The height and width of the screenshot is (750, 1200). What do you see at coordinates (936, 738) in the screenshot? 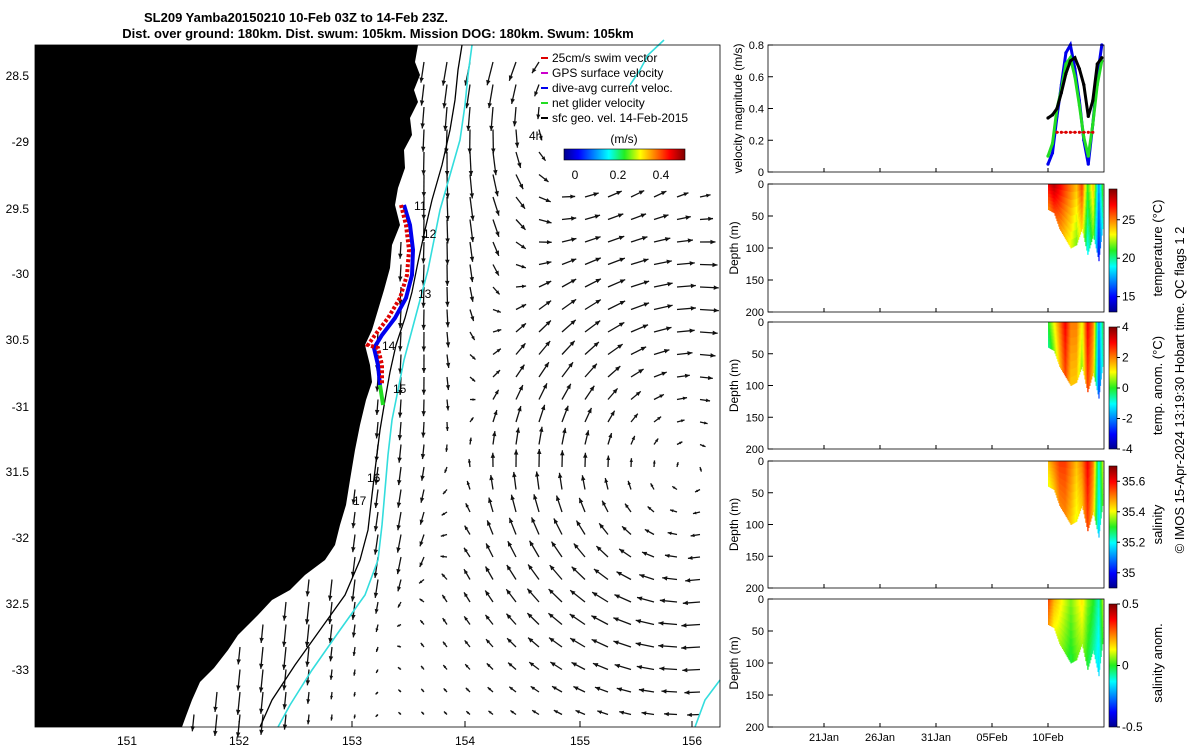
I see `time-axis: 21Jan 26Jan 31Jan 05Feb 10Feb` at bounding box center [936, 738].